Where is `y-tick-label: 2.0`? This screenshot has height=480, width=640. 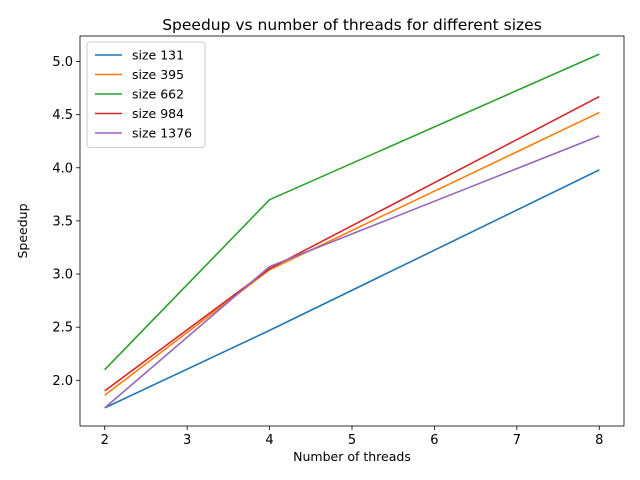
y-tick-label: 2.0 is located at coordinates (62, 381).